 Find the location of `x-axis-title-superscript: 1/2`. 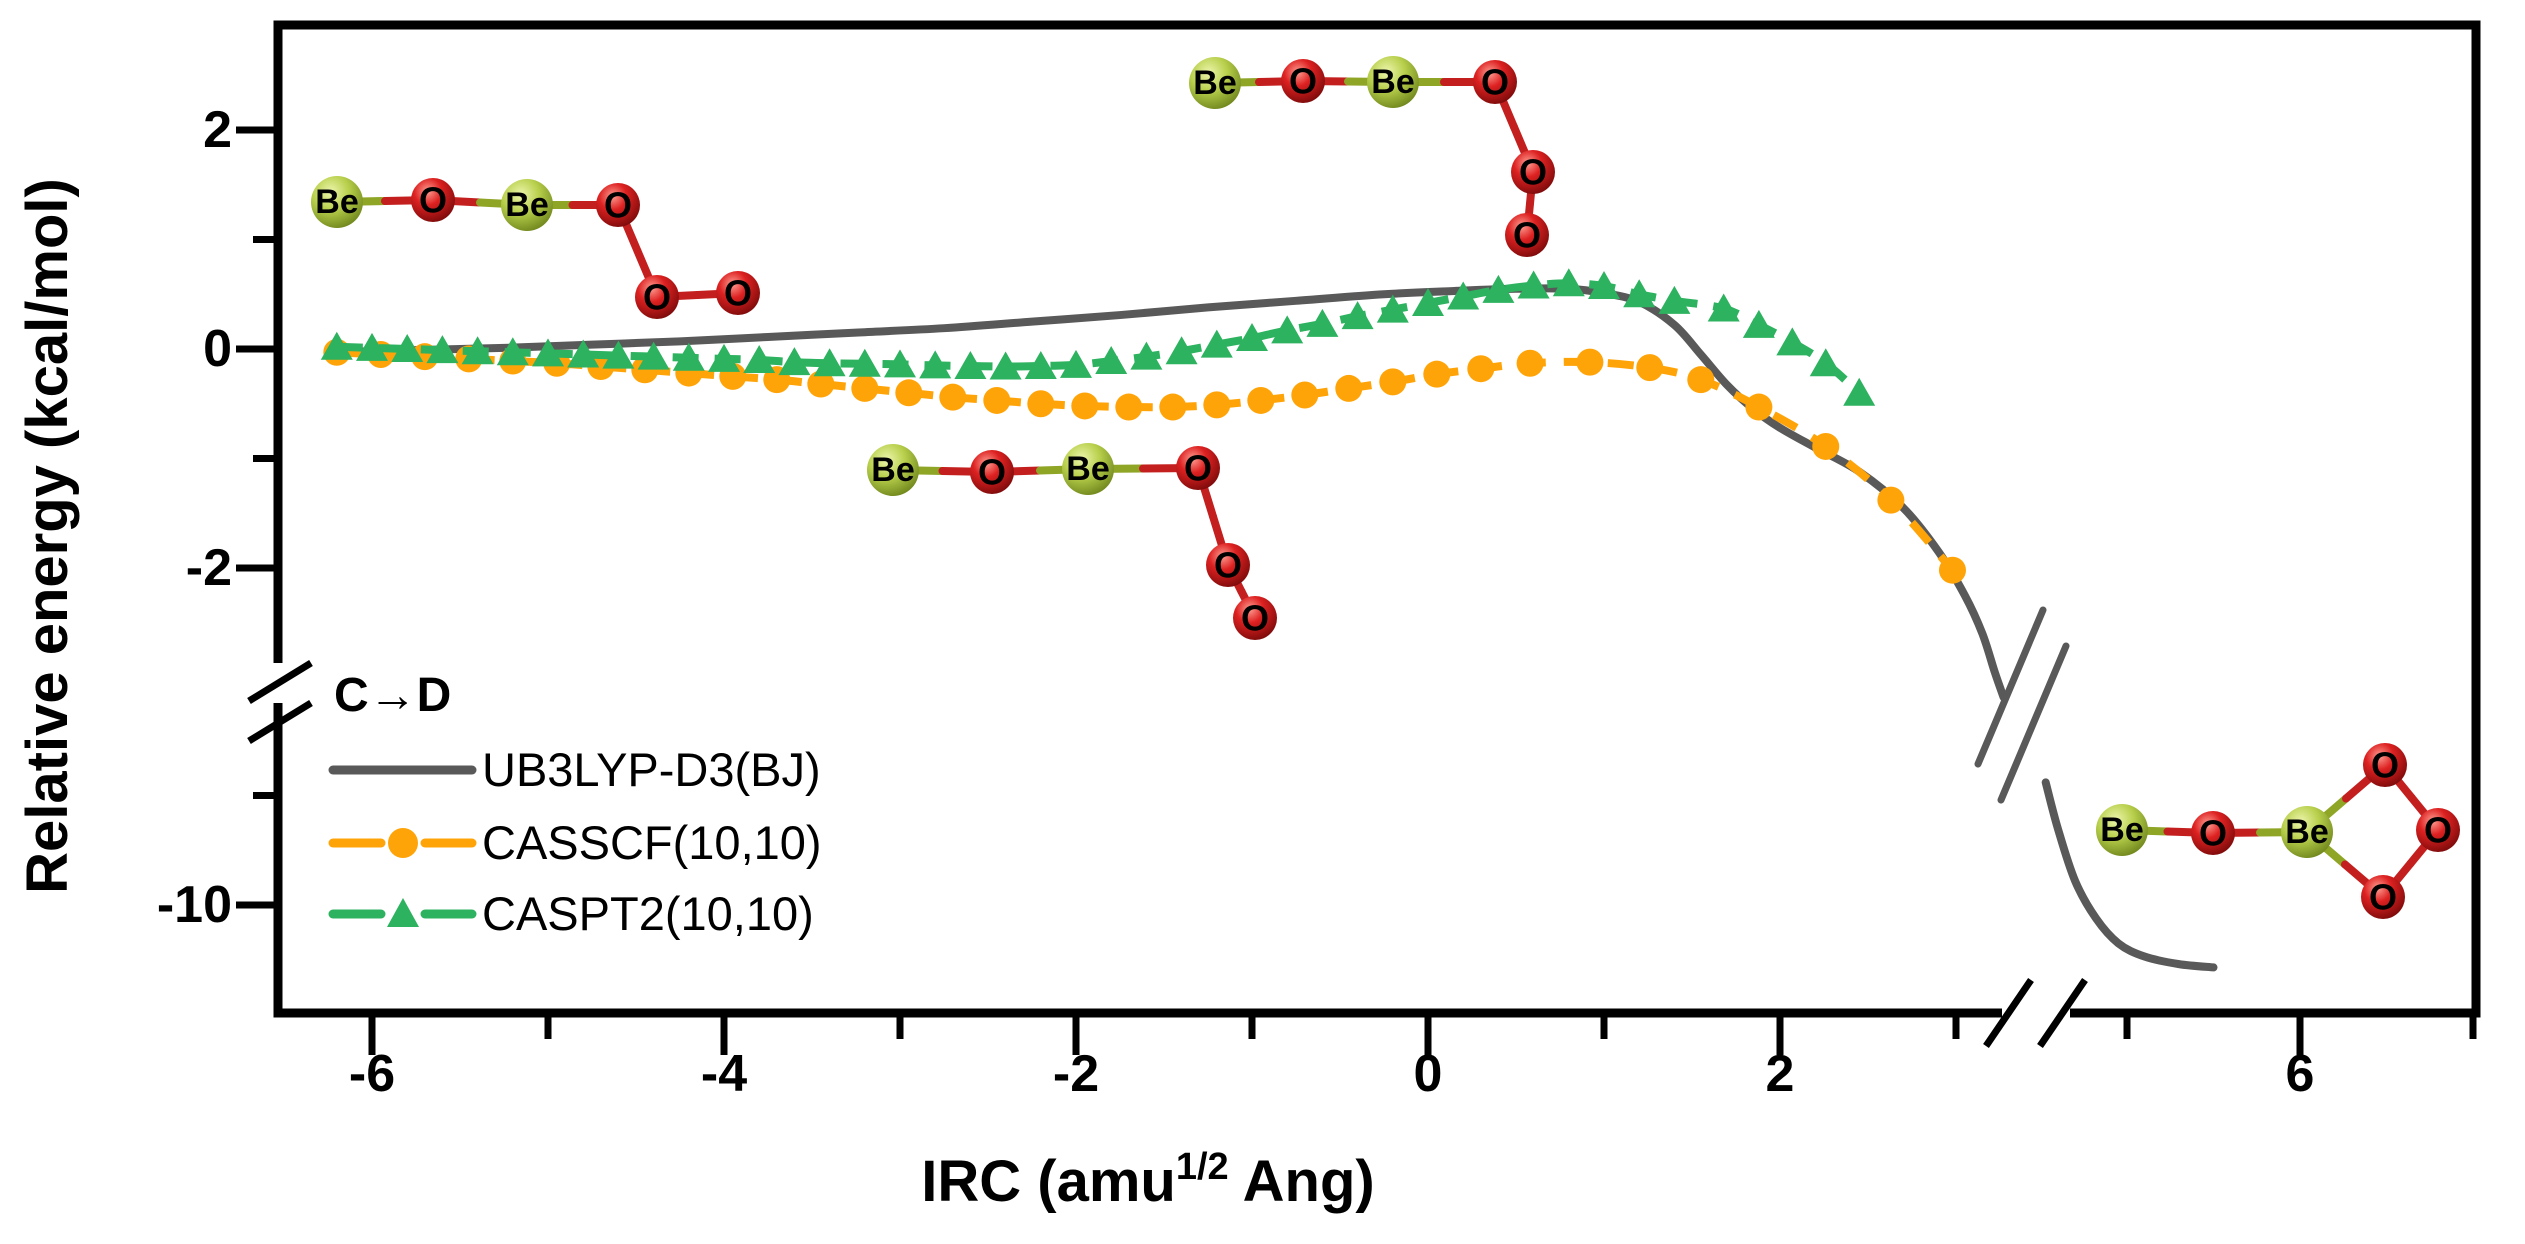

x-axis-title-superscript: 1/2 is located at coordinates (1202, 1167).